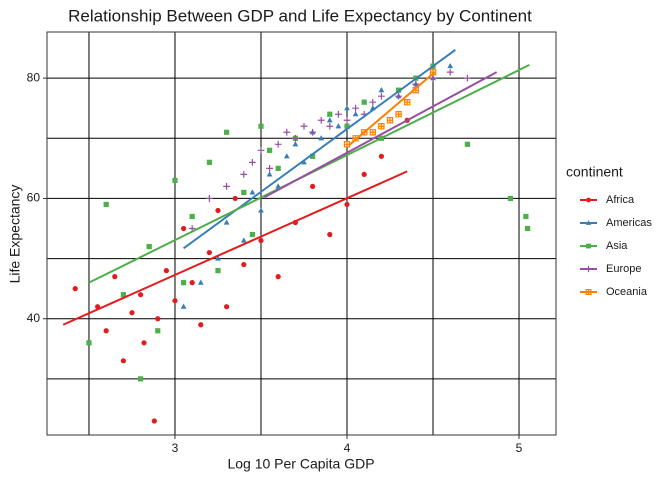 This screenshot has width=672, height=480. Describe the element at coordinates (594, 172) in the screenshot. I see `legend-title: continent` at that location.